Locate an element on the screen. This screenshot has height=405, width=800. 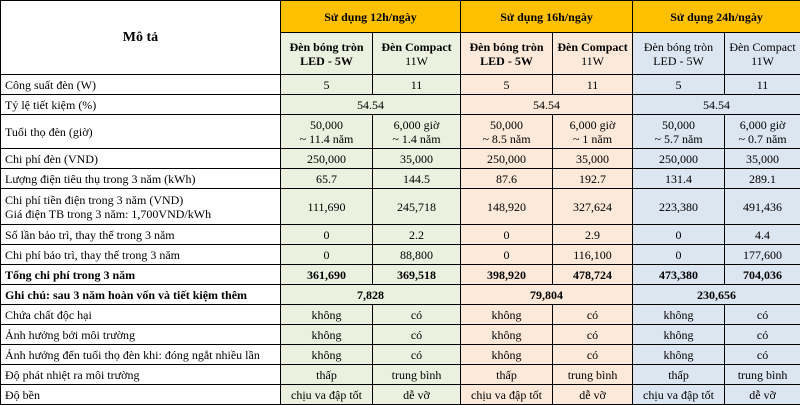
table-cell: 111,690 is located at coordinates (327, 207).